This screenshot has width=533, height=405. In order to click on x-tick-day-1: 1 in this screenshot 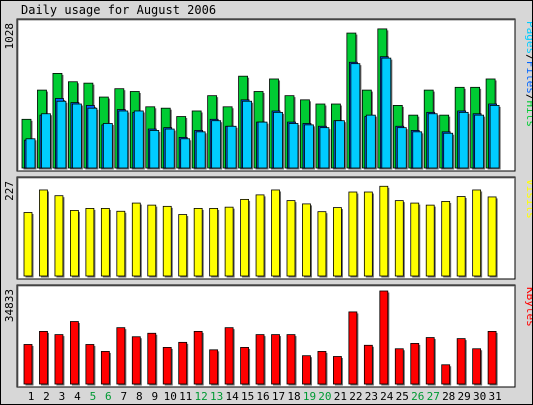, I will do `click(31, 396)`.